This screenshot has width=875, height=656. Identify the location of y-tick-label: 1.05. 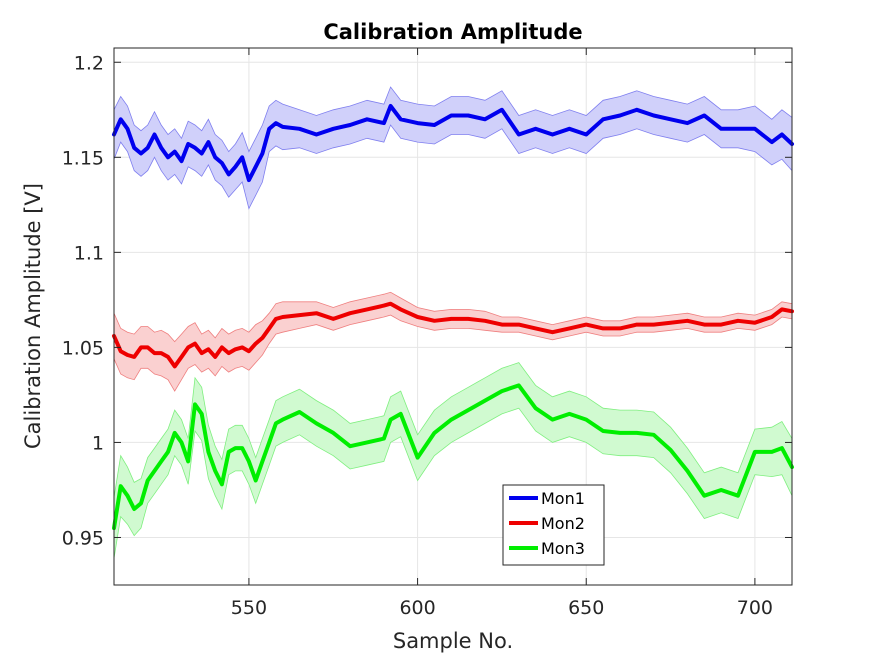
(83, 348).